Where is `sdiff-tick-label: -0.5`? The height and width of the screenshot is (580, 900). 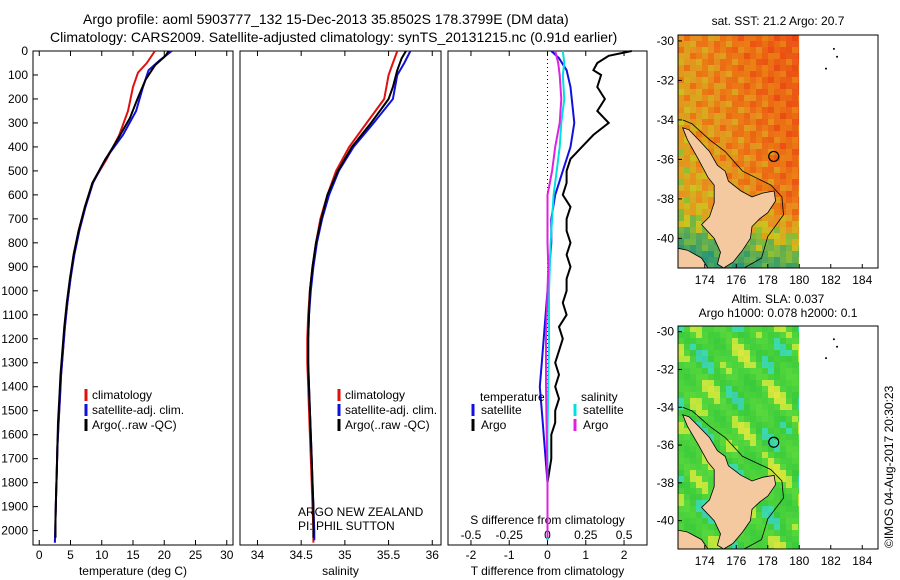 sdiff-tick-label: -0.5 is located at coordinates (471, 535).